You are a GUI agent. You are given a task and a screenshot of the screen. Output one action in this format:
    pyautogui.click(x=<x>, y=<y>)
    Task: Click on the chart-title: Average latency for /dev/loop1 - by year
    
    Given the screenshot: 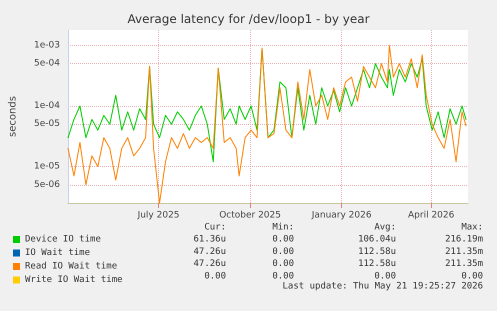 What is the action you would take?
    pyautogui.click(x=248, y=19)
    